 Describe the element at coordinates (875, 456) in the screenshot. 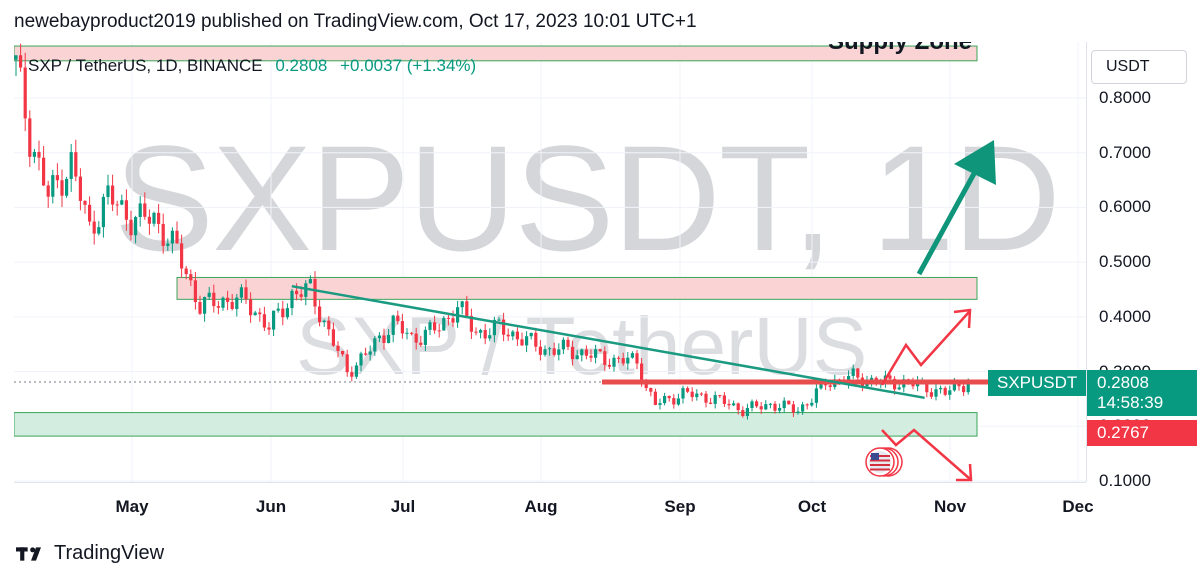

I see `us-flag-canton` at that location.